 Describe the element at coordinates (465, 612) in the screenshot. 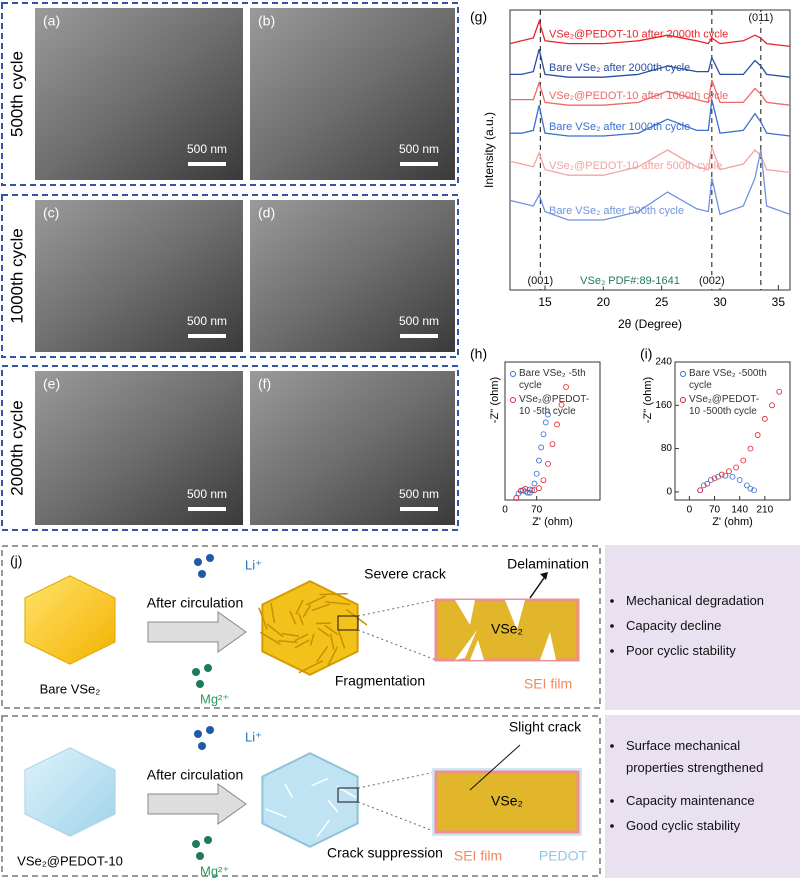

I see `crack` at that location.